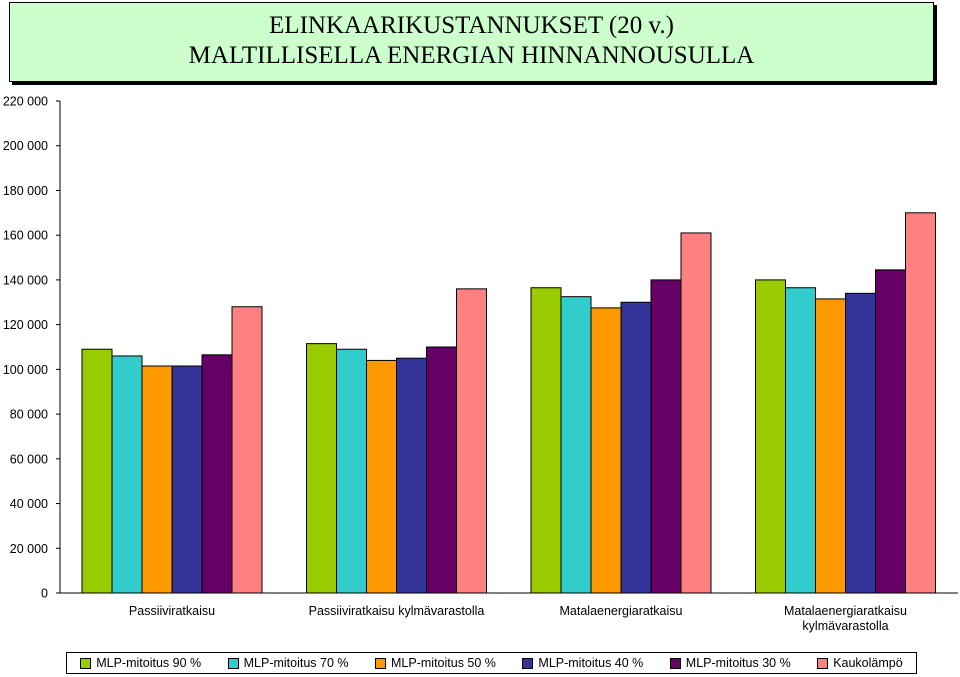 The image size is (960, 677). What do you see at coordinates (868, 663) in the screenshot?
I see `legend-label: Kaukolämpö` at bounding box center [868, 663].